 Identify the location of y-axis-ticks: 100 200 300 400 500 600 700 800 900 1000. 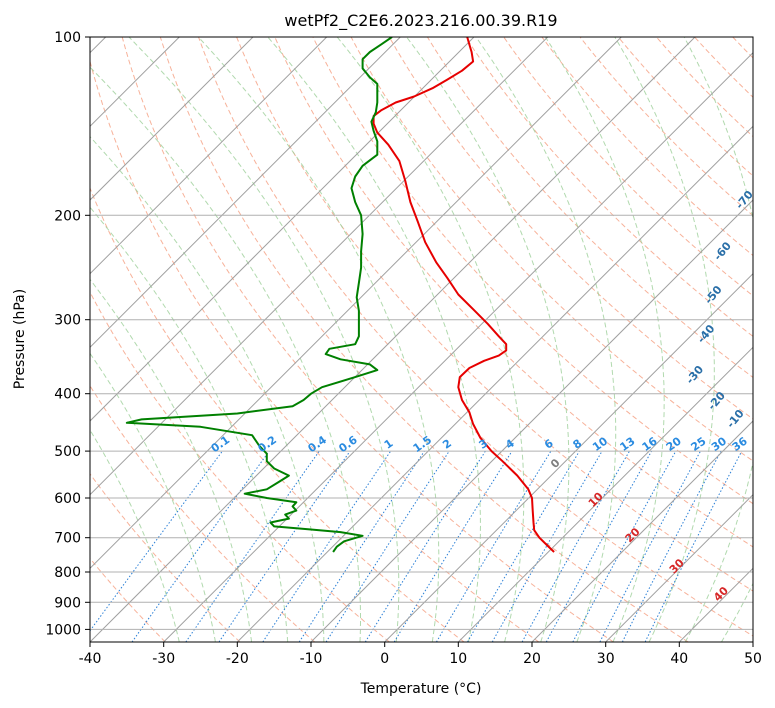
(67, 334).